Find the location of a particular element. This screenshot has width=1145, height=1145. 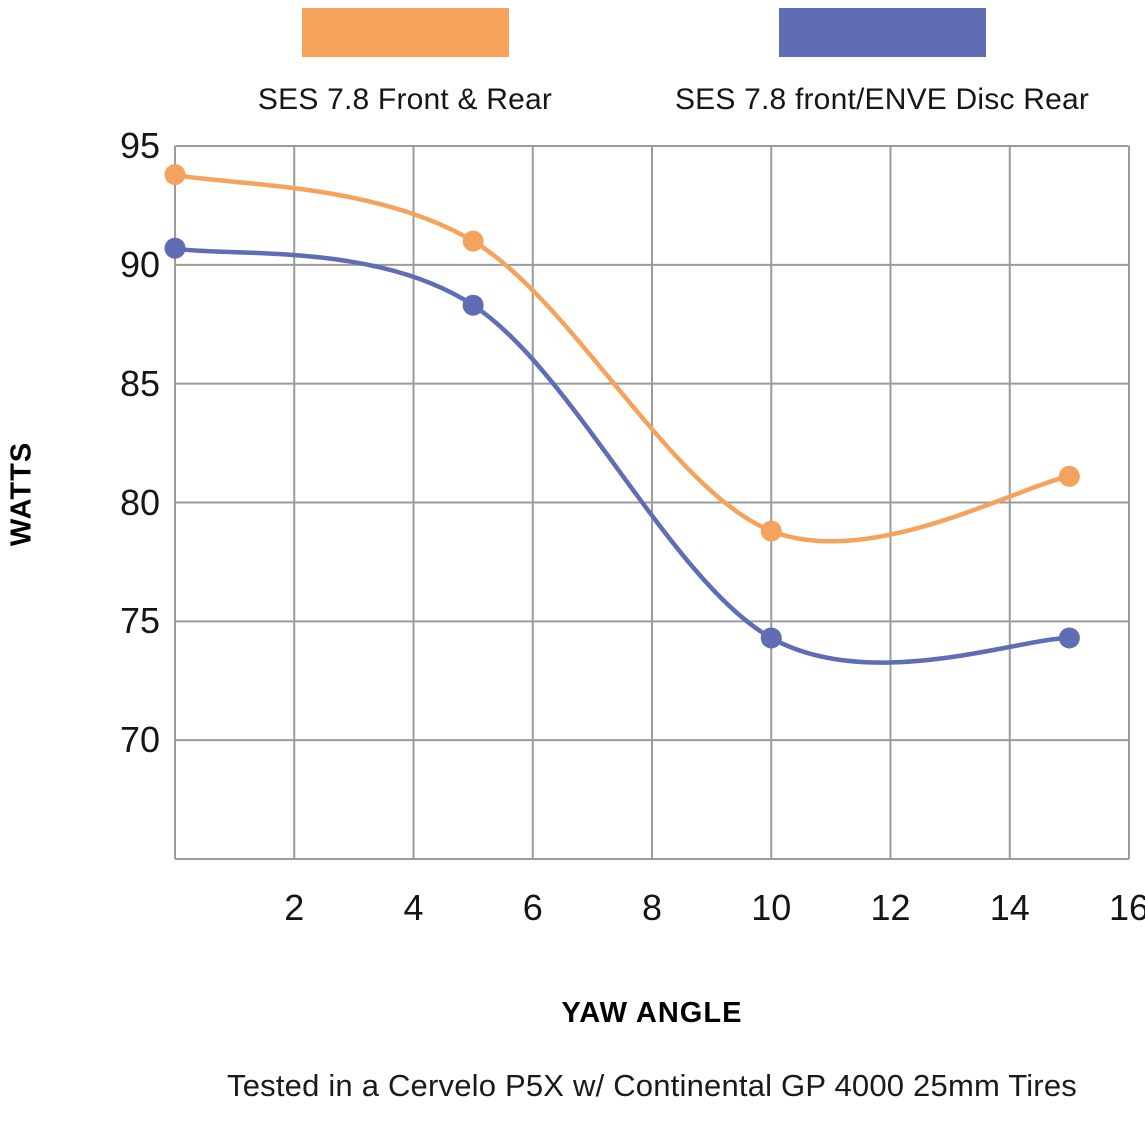

y-axis-tick-labels: 95 90 85 80 75 70 is located at coordinates (80, 492).